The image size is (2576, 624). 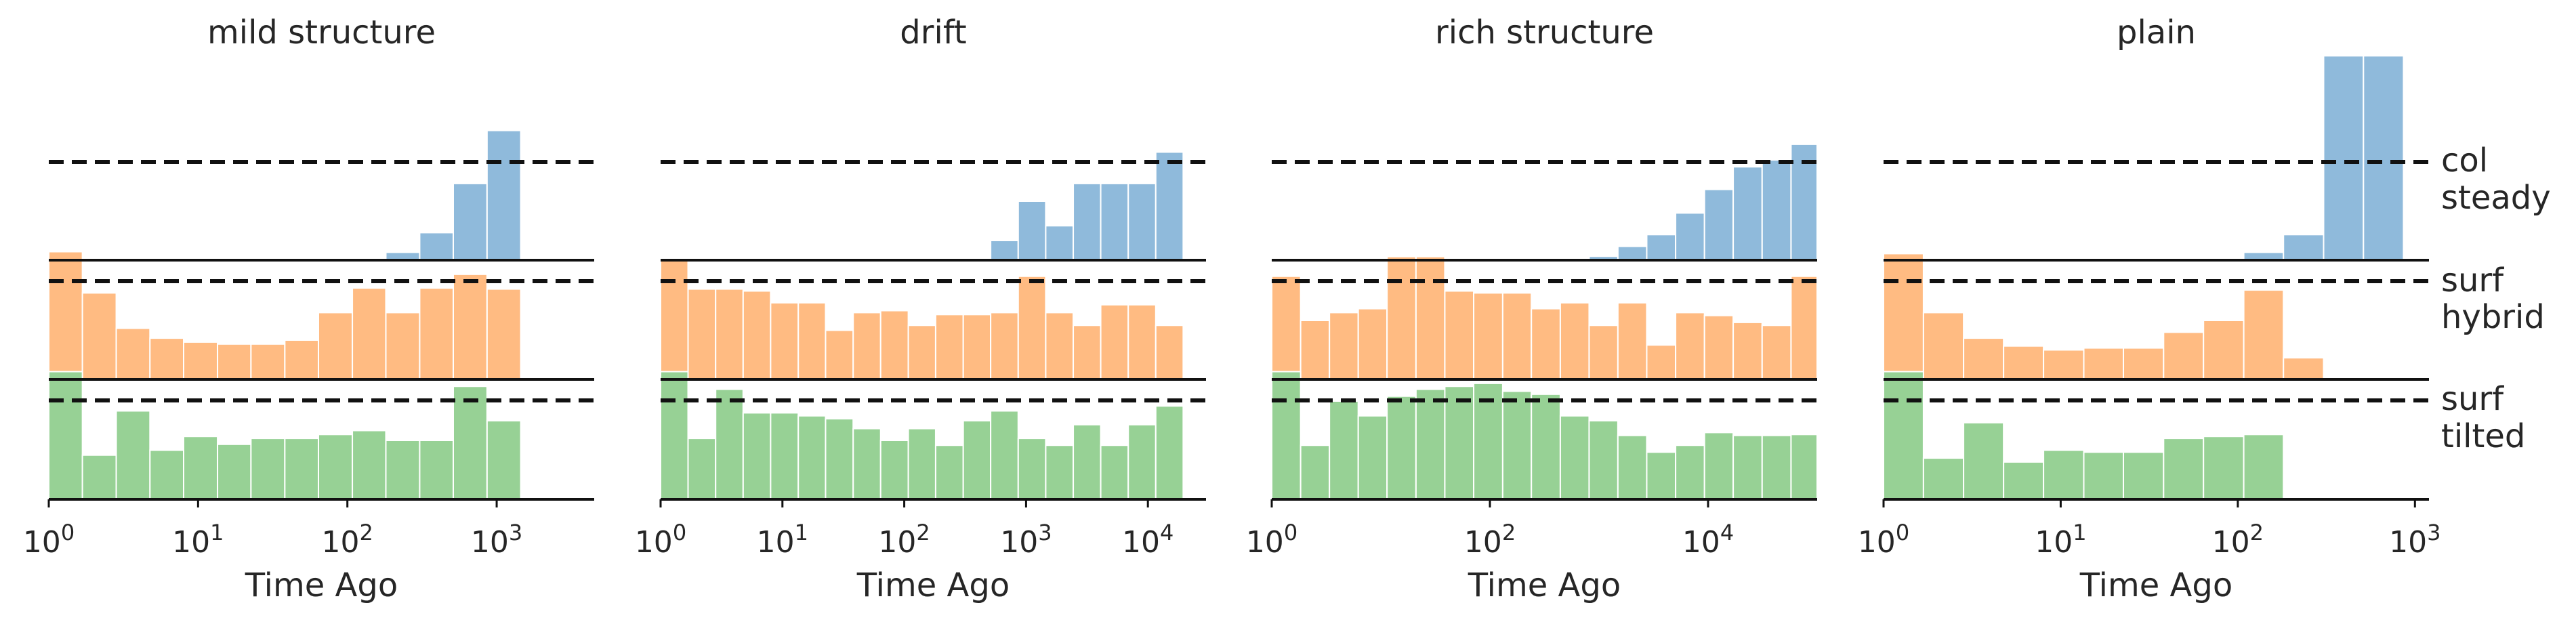 I want to click on x-tick-label: 10⁴, so click(x=1147, y=540).